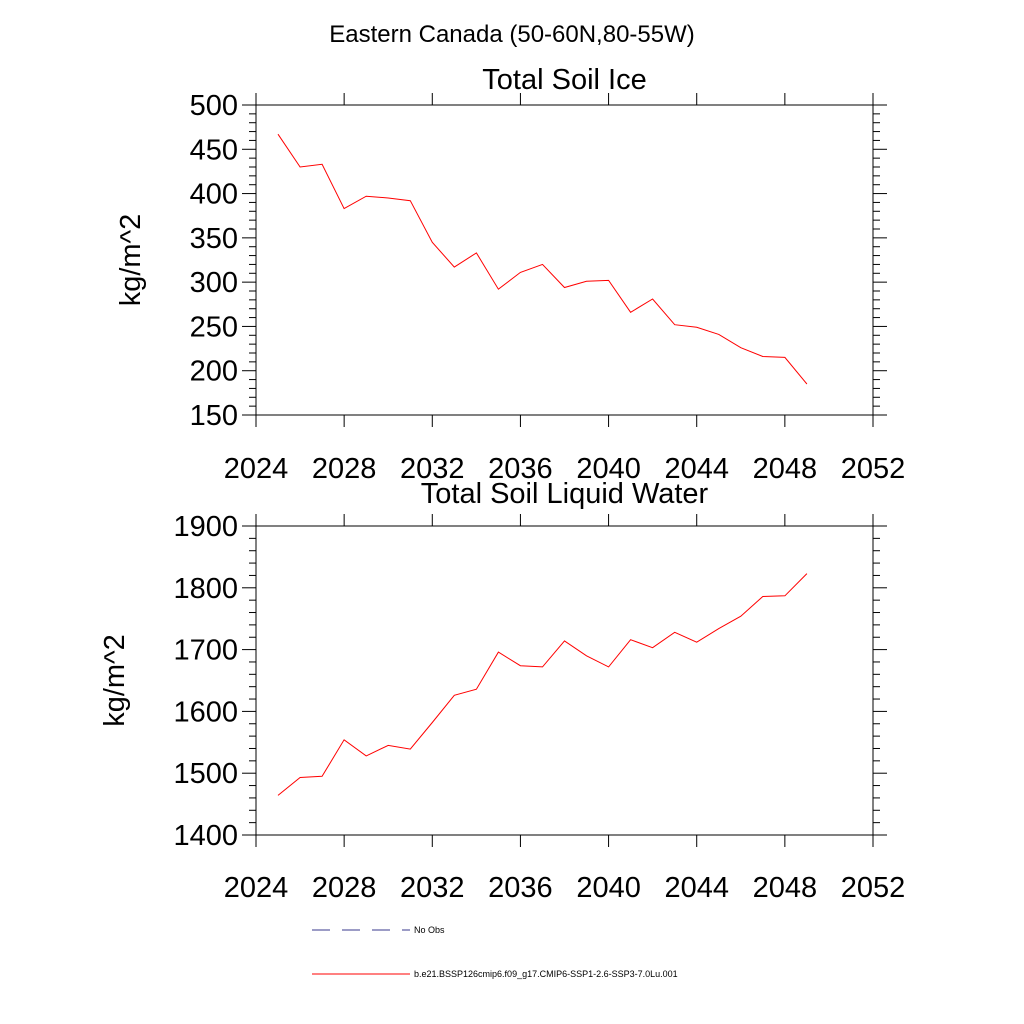 The width and height of the screenshot is (1024, 1024). I want to click on y-tick-label: 1500, so click(205, 774).